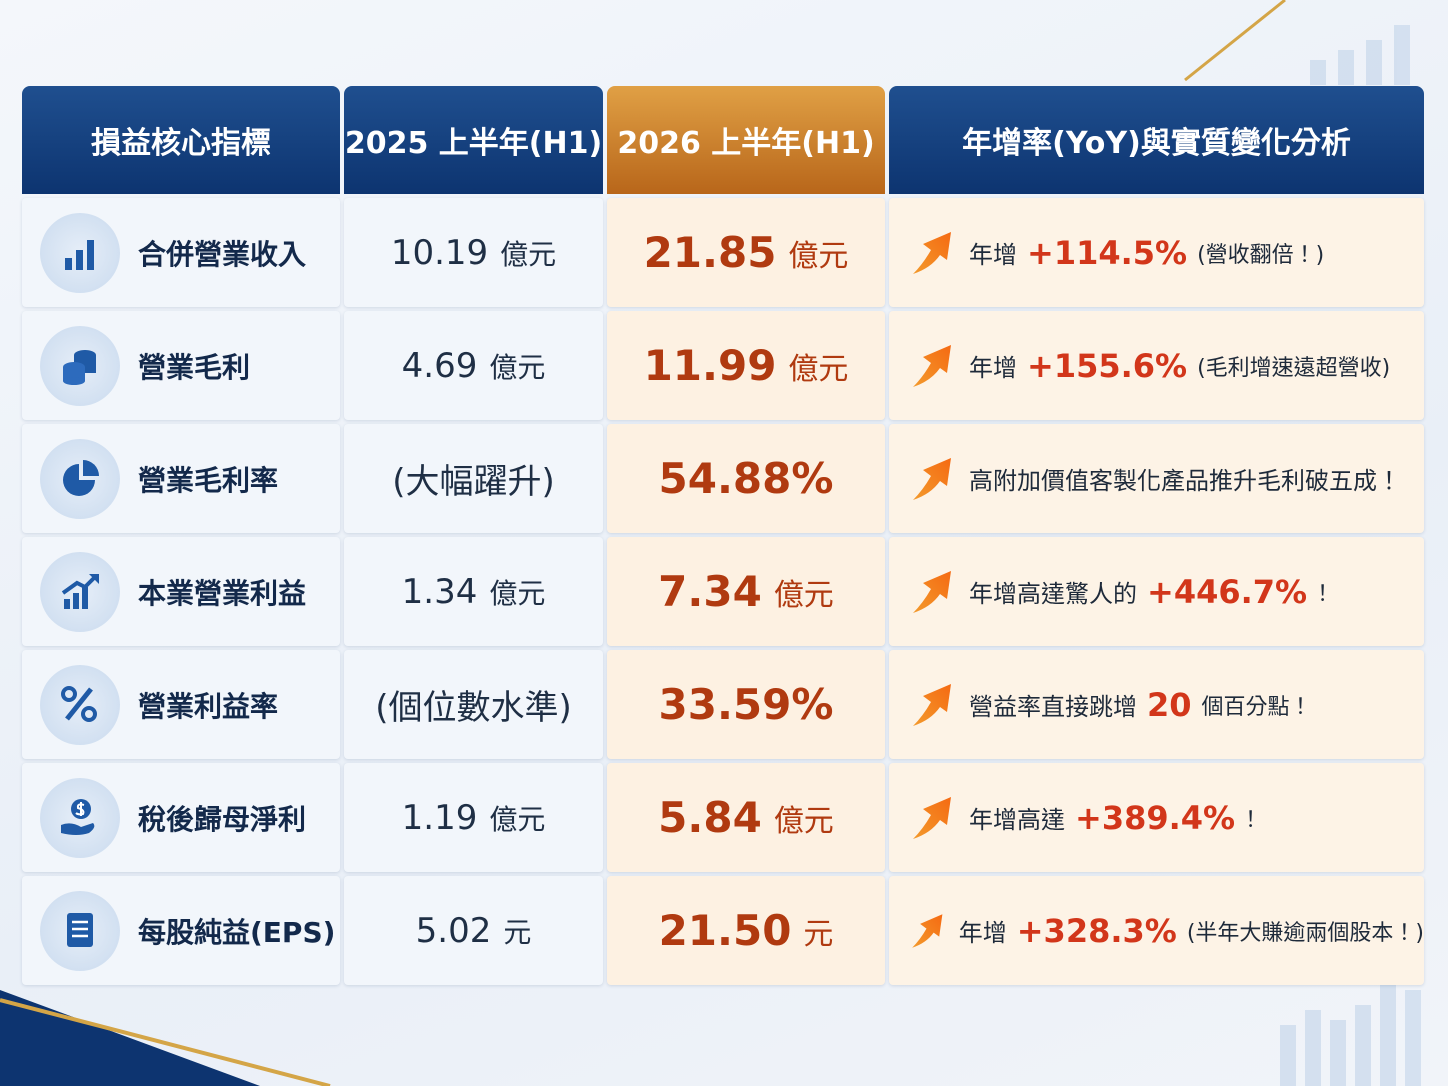 This screenshot has height=1086, width=1448. I want to click on h1_2025-cell: 1.19 億元, so click(473, 817).